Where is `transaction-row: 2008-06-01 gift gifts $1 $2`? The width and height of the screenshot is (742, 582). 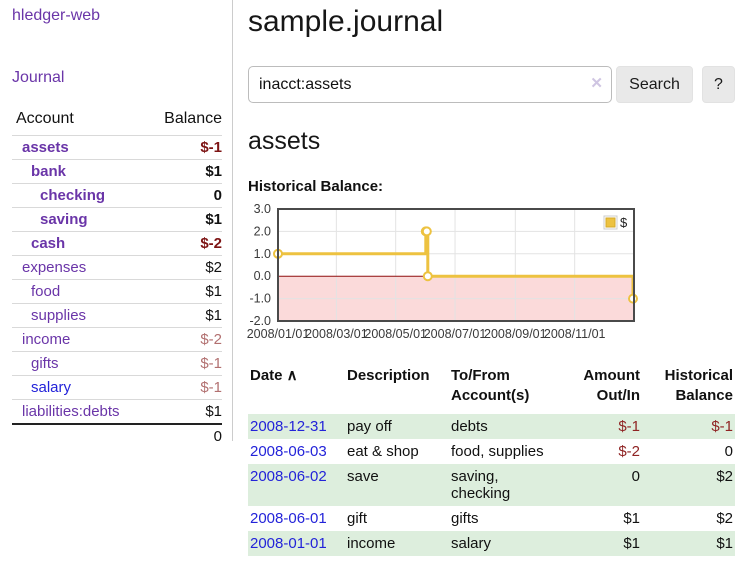 transaction-row: 2008-06-01 gift gifts $1 $2 is located at coordinates (491, 518).